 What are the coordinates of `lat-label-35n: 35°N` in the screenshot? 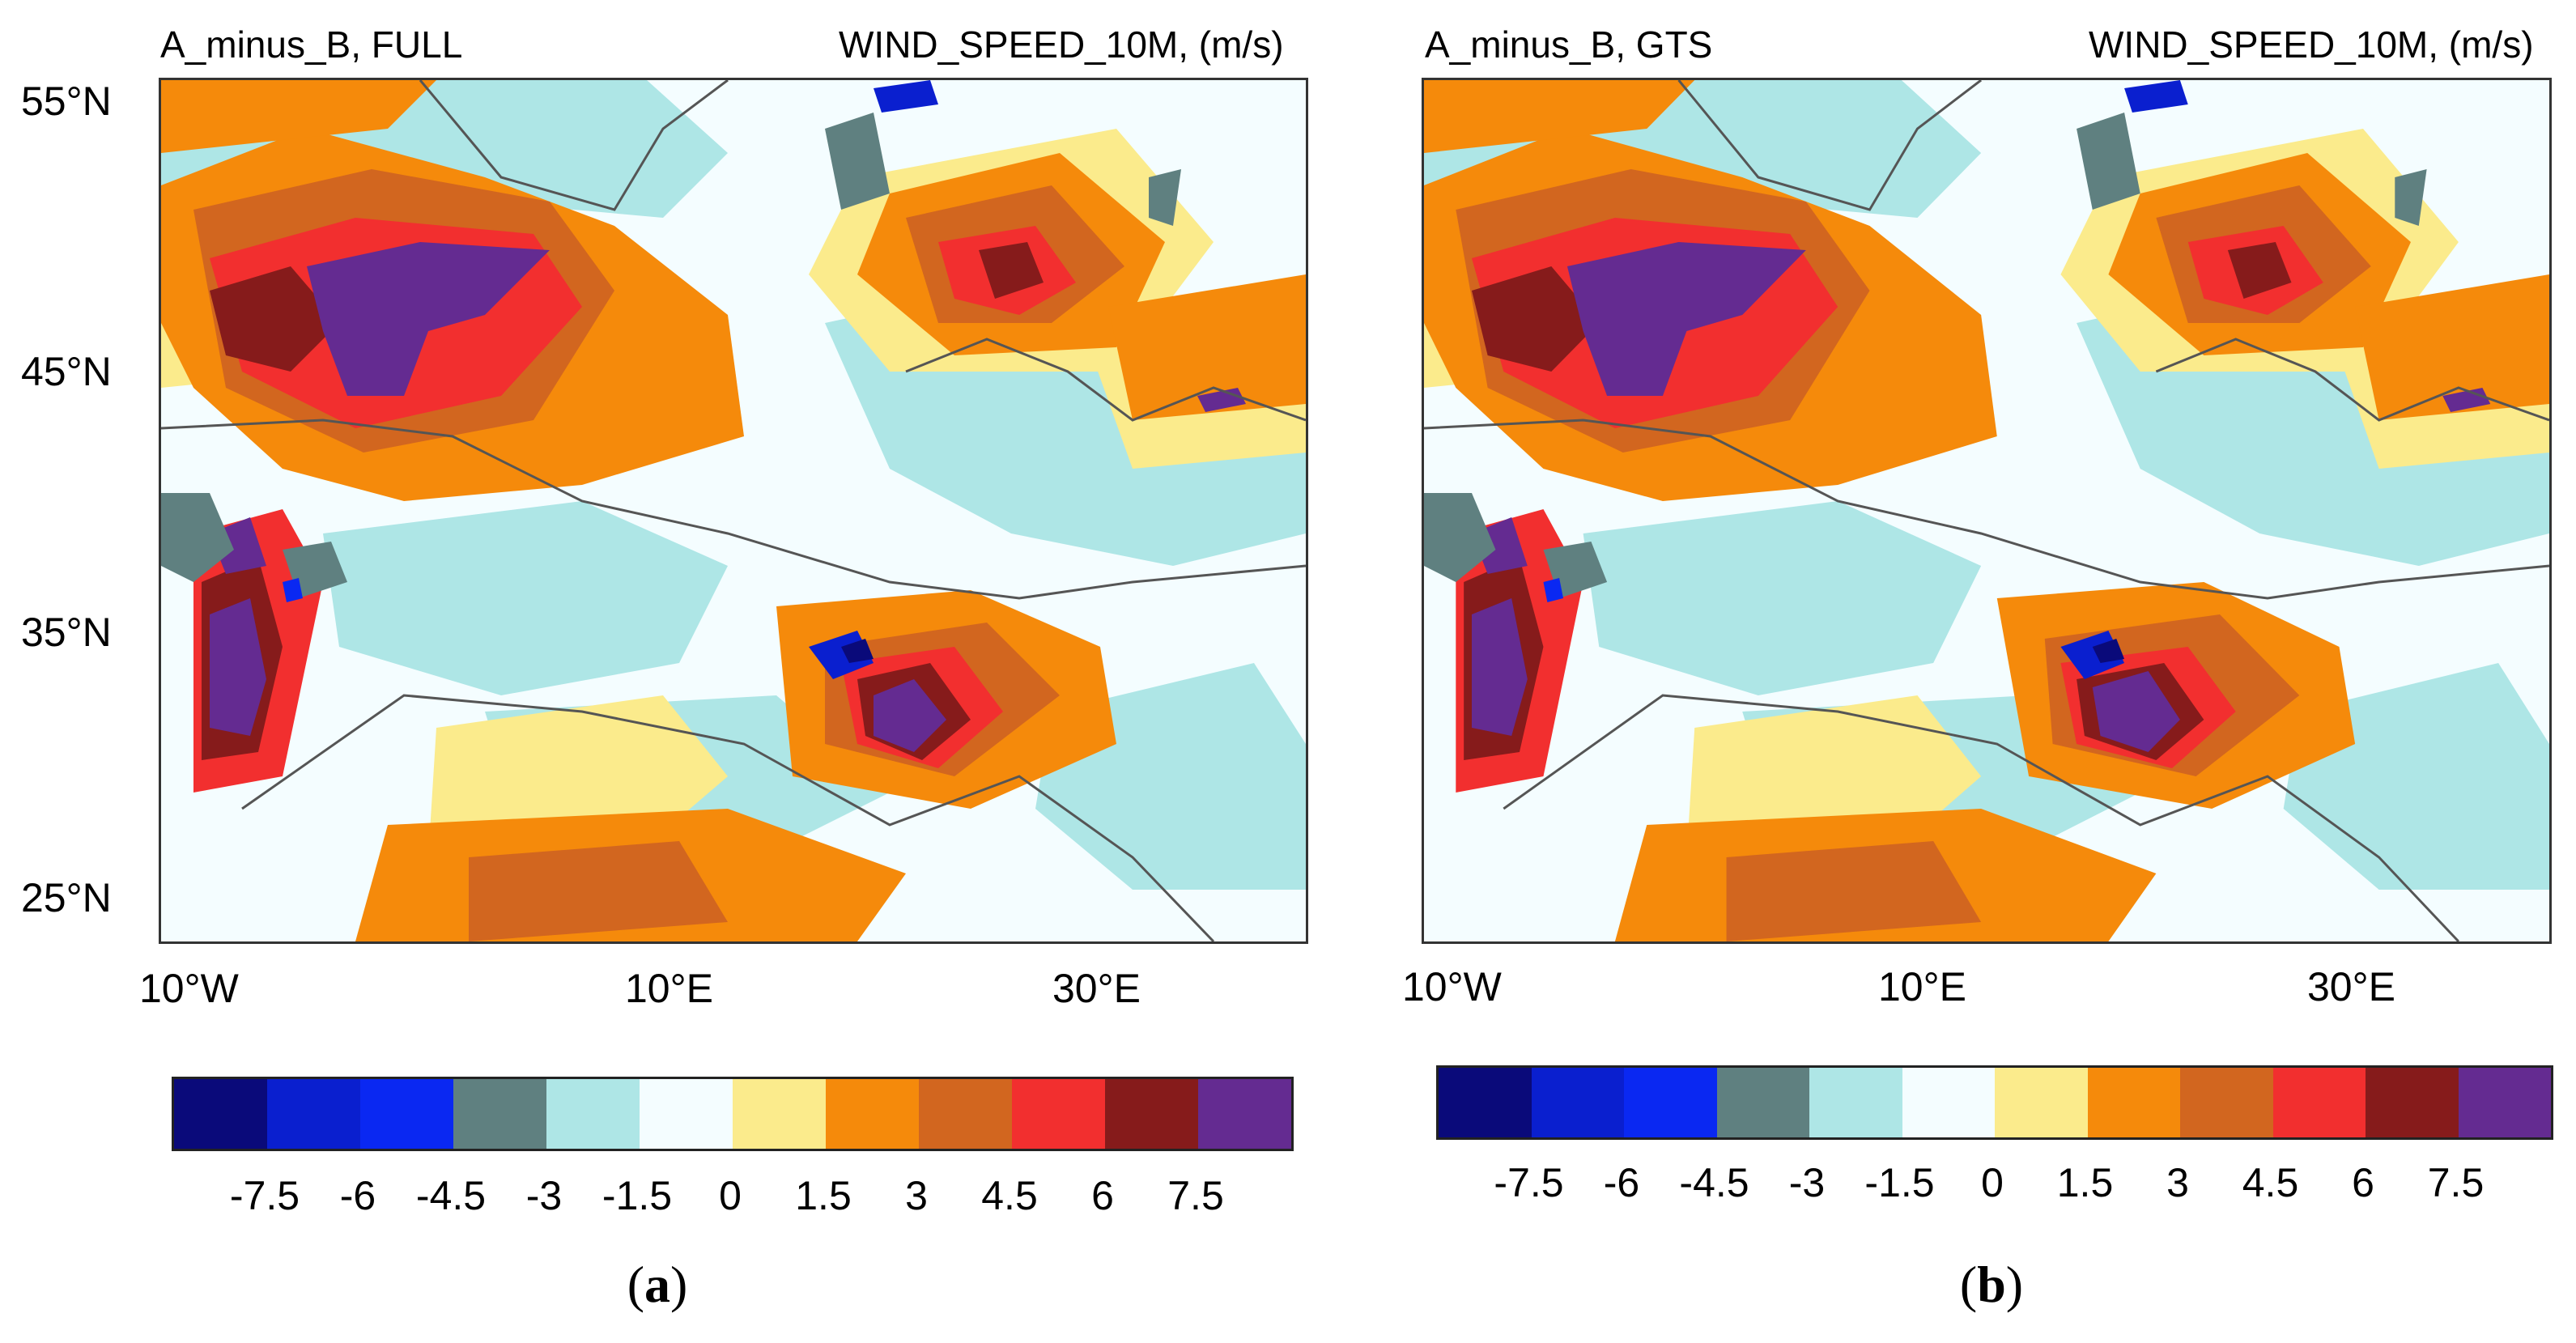 It's located at (66, 632).